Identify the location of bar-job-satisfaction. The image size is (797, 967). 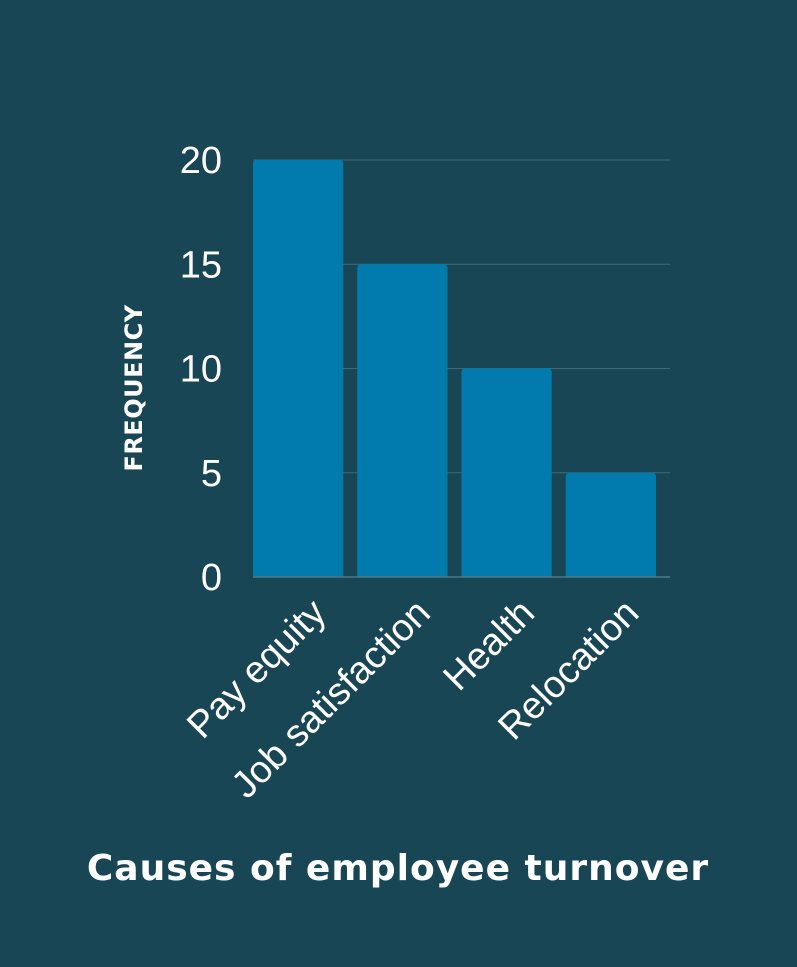
(402, 420).